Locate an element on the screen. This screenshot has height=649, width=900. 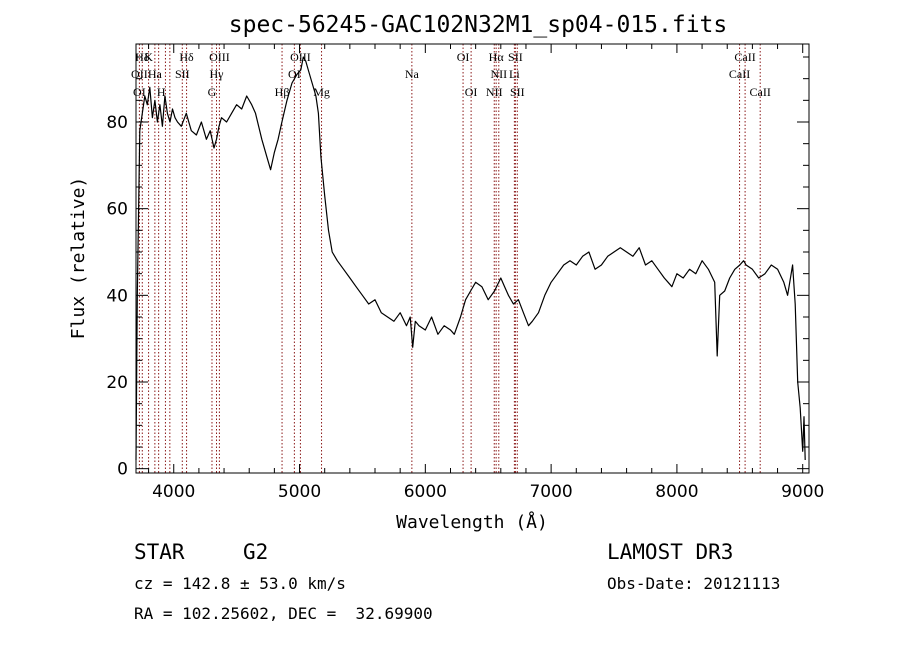
line-label-4: Ha is located at coordinates (155, 74).